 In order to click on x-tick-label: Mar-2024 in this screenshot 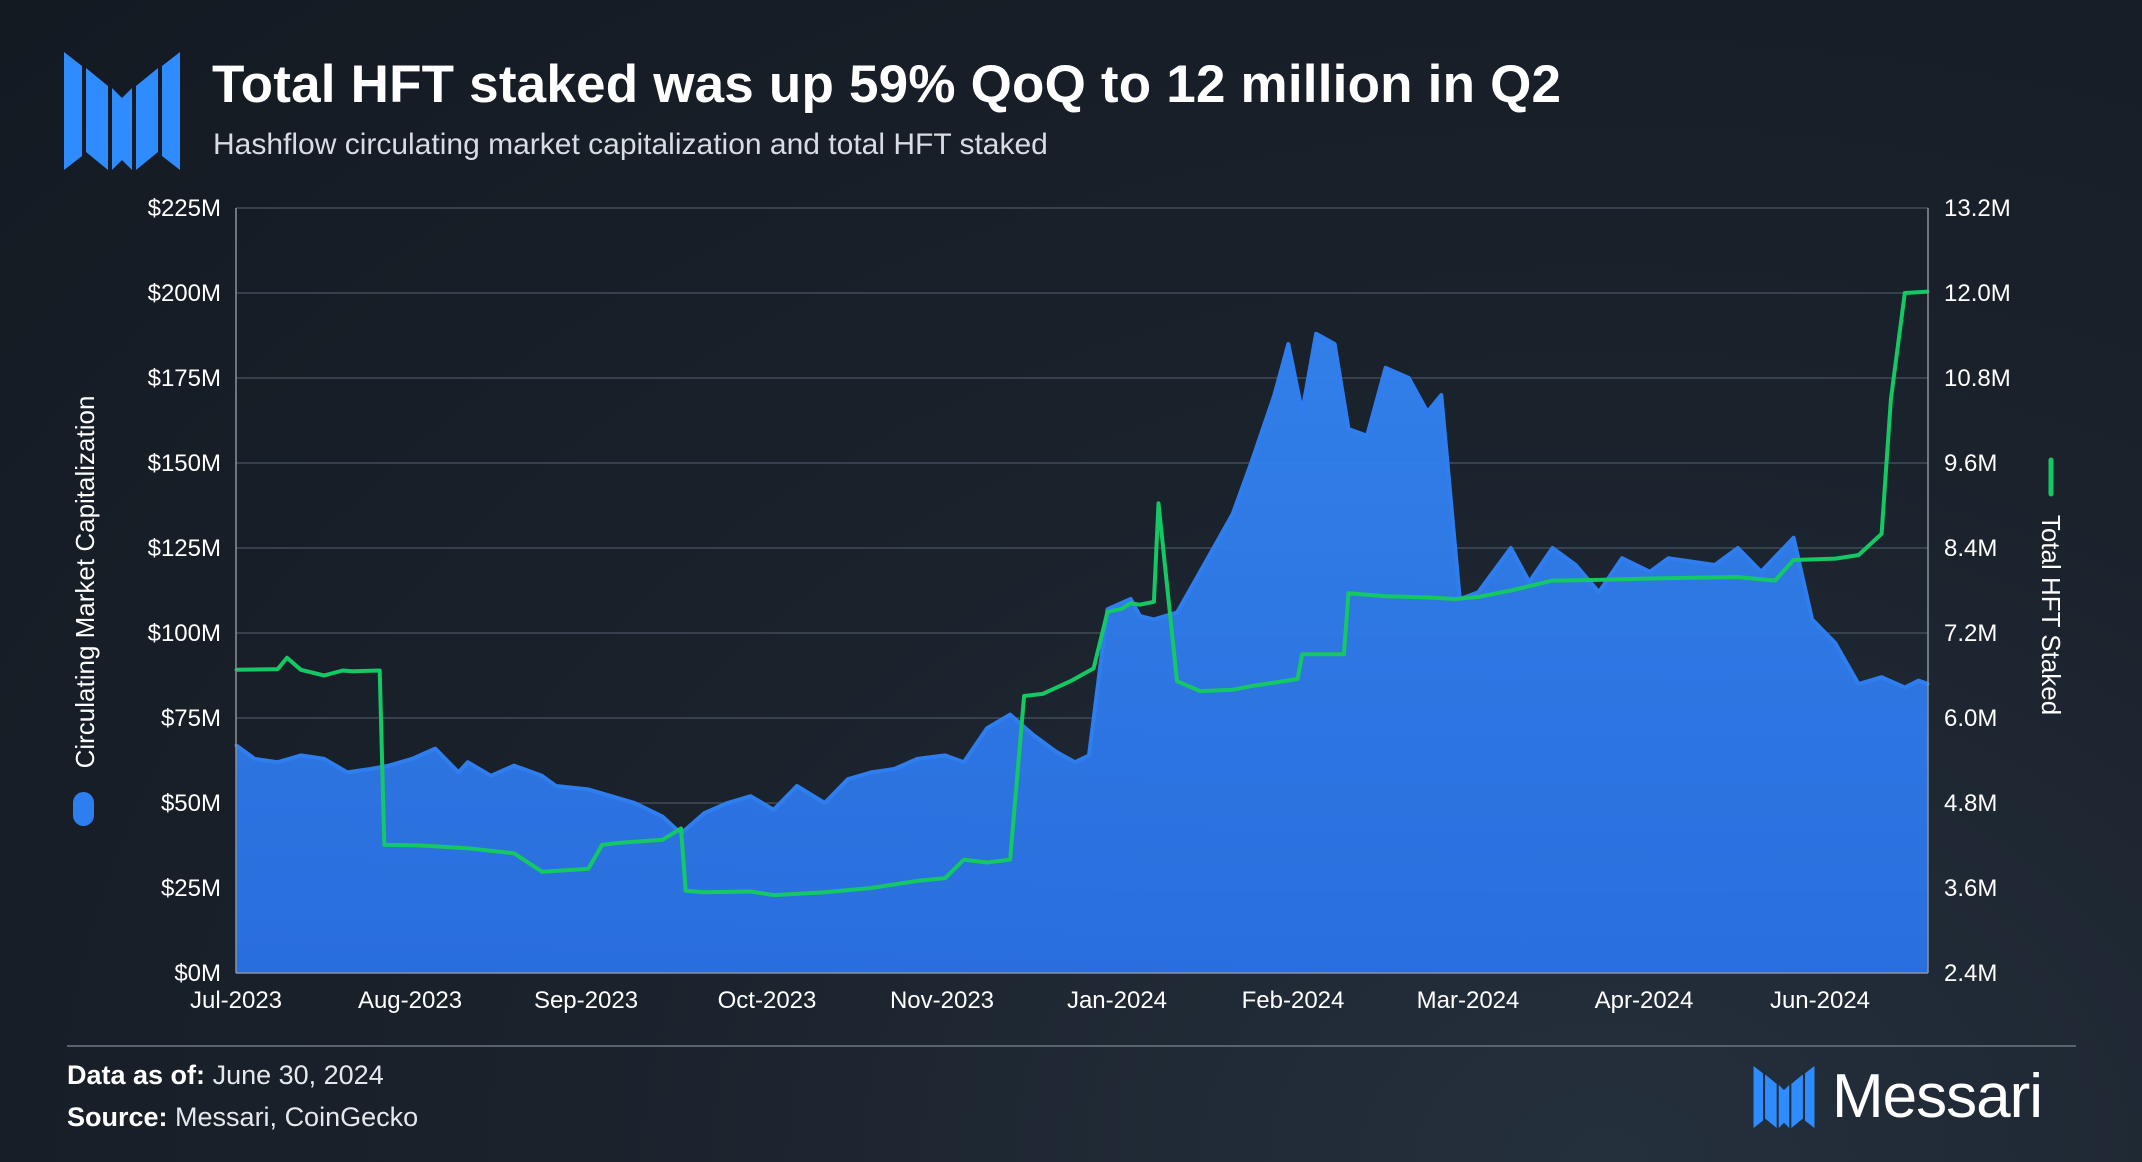, I will do `click(1468, 1000)`.